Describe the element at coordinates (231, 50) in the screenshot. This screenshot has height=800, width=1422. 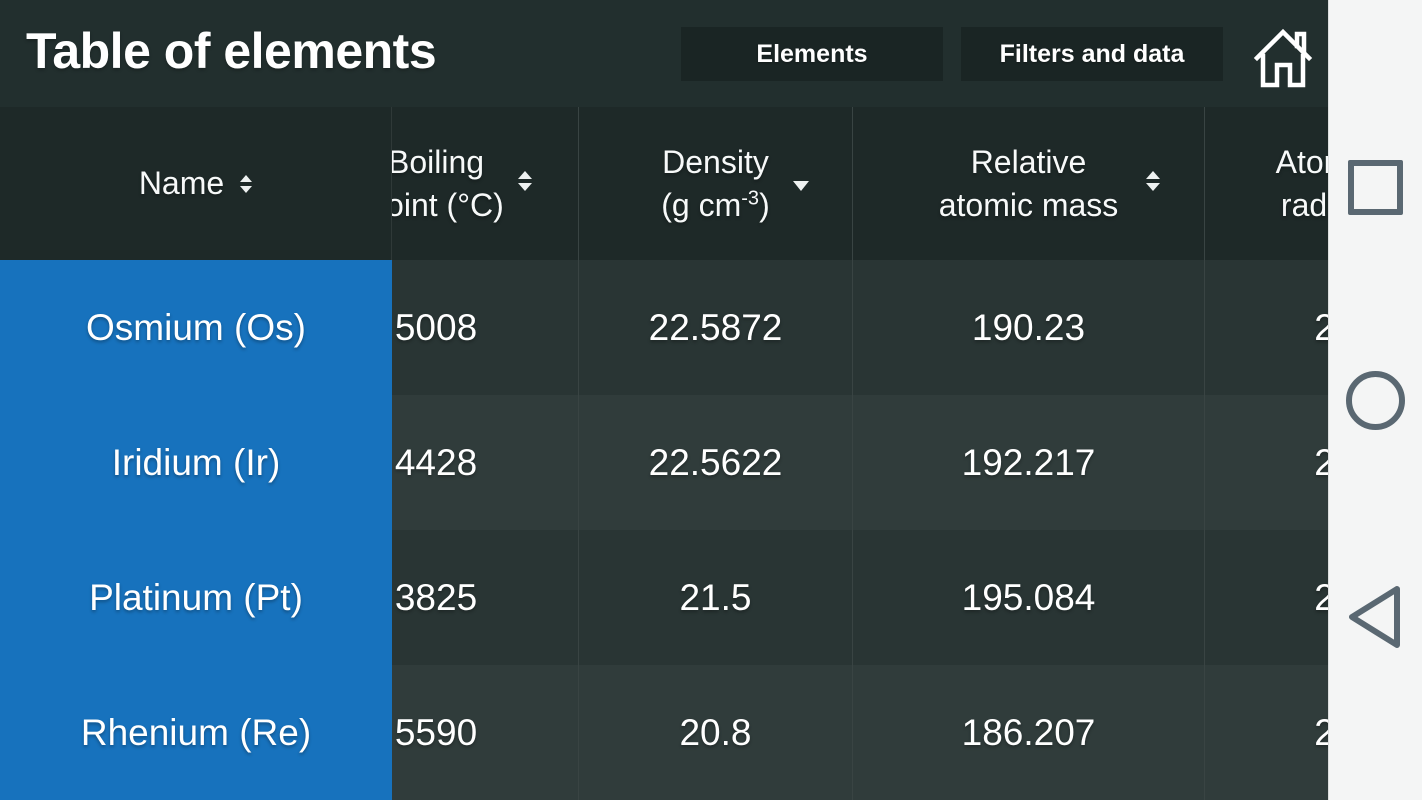
I see `page-title: Table of elements` at that location.